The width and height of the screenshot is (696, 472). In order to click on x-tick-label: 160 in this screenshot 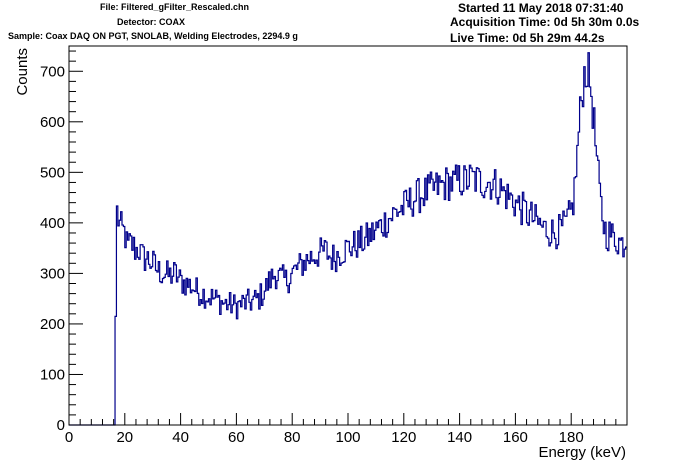, I will do `click(515, 437)`.